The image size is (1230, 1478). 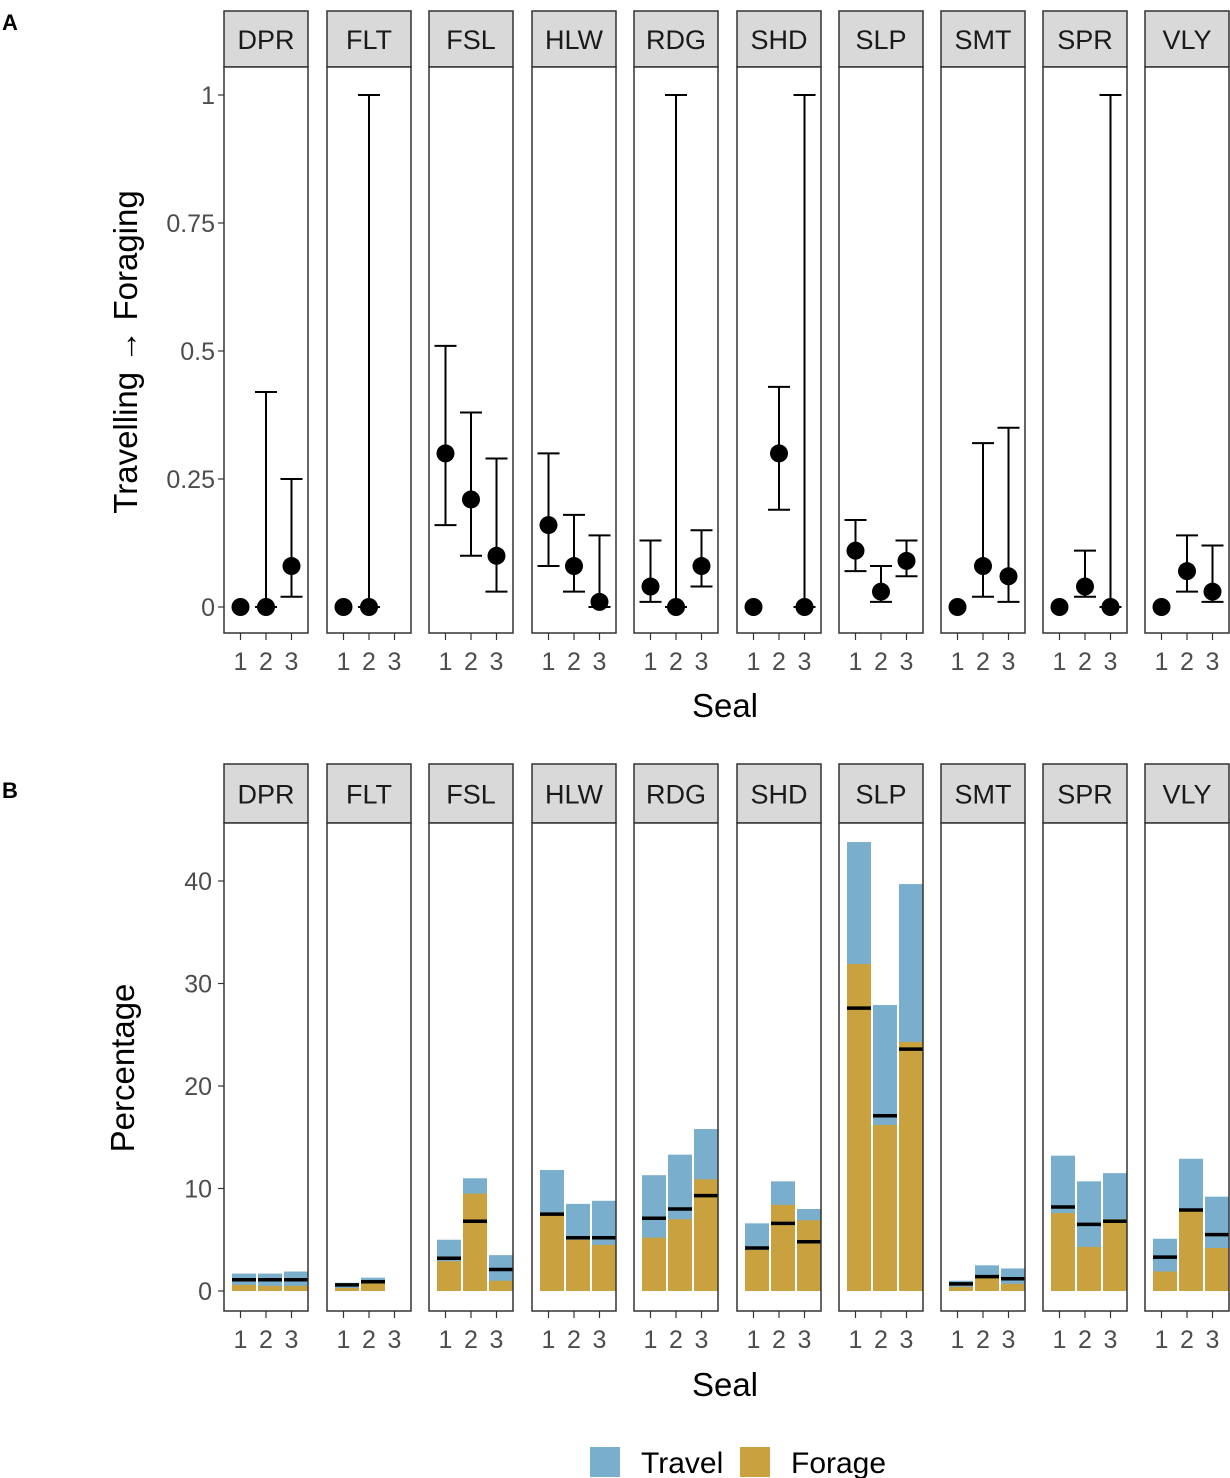 I want to click on panel-b-y-axis-title: Percentage, so click(x=122, y=1068).